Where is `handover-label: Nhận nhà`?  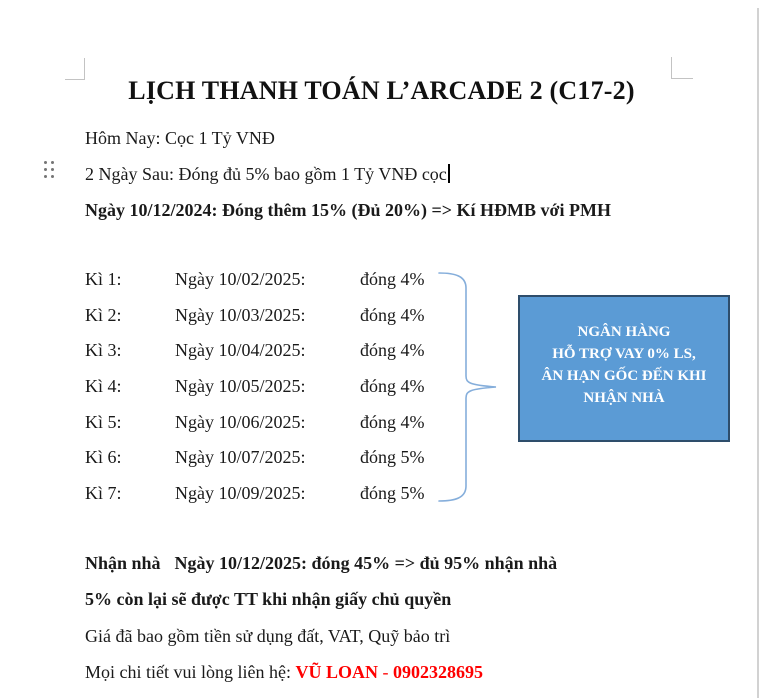
handover-label: Nhận nhà is located at coordinates (123, 563).